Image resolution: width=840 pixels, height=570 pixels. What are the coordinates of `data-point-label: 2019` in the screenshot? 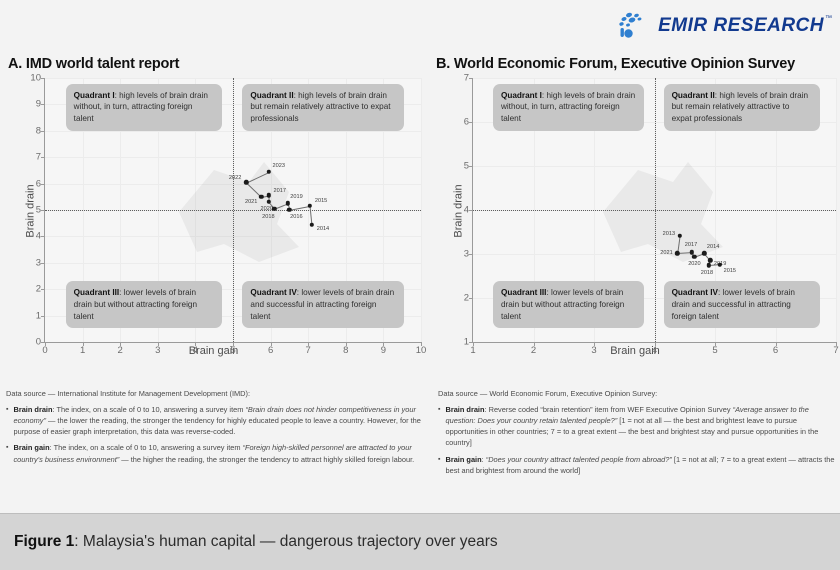 It's located at (296, 197).